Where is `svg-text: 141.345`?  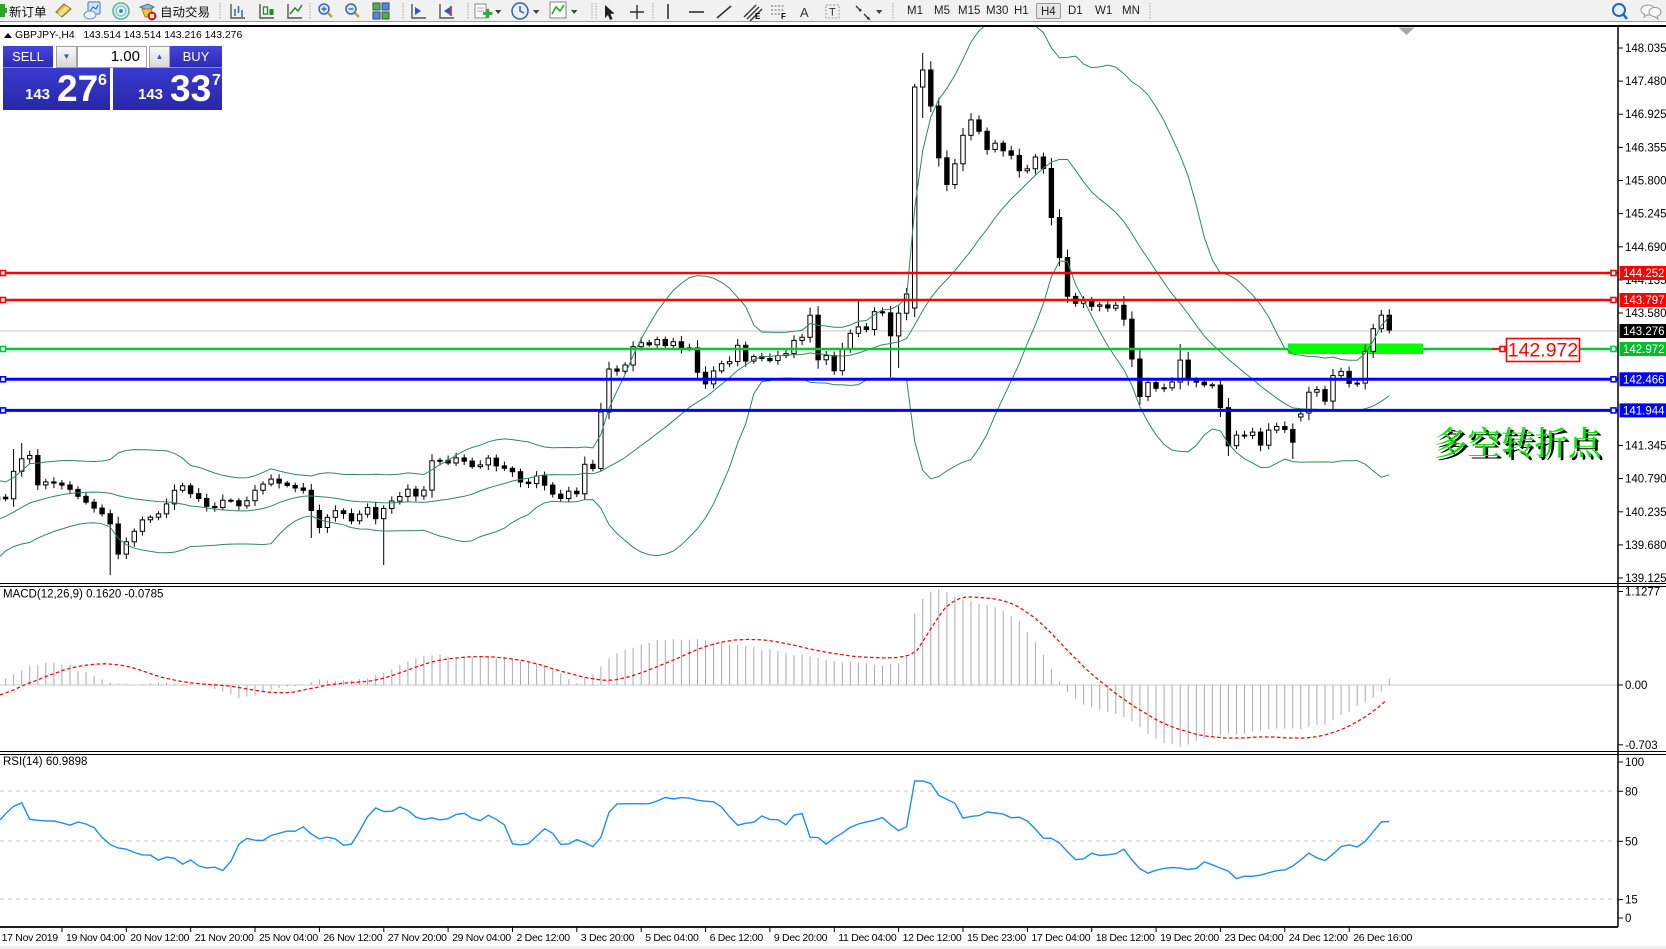
svg-text: 141.345 is located at coordinates (1645, 447).